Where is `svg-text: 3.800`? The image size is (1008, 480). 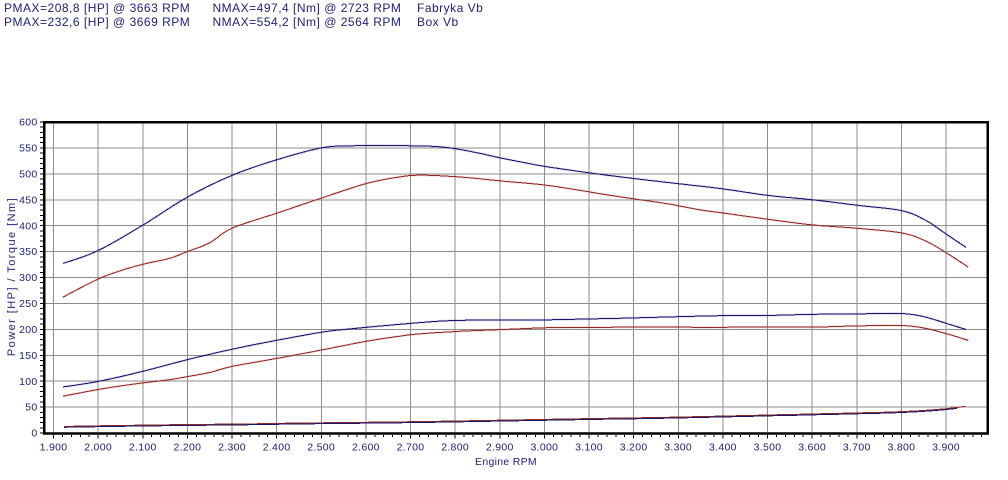 svg-text: 3.800 is located at coordinates (902, 448).